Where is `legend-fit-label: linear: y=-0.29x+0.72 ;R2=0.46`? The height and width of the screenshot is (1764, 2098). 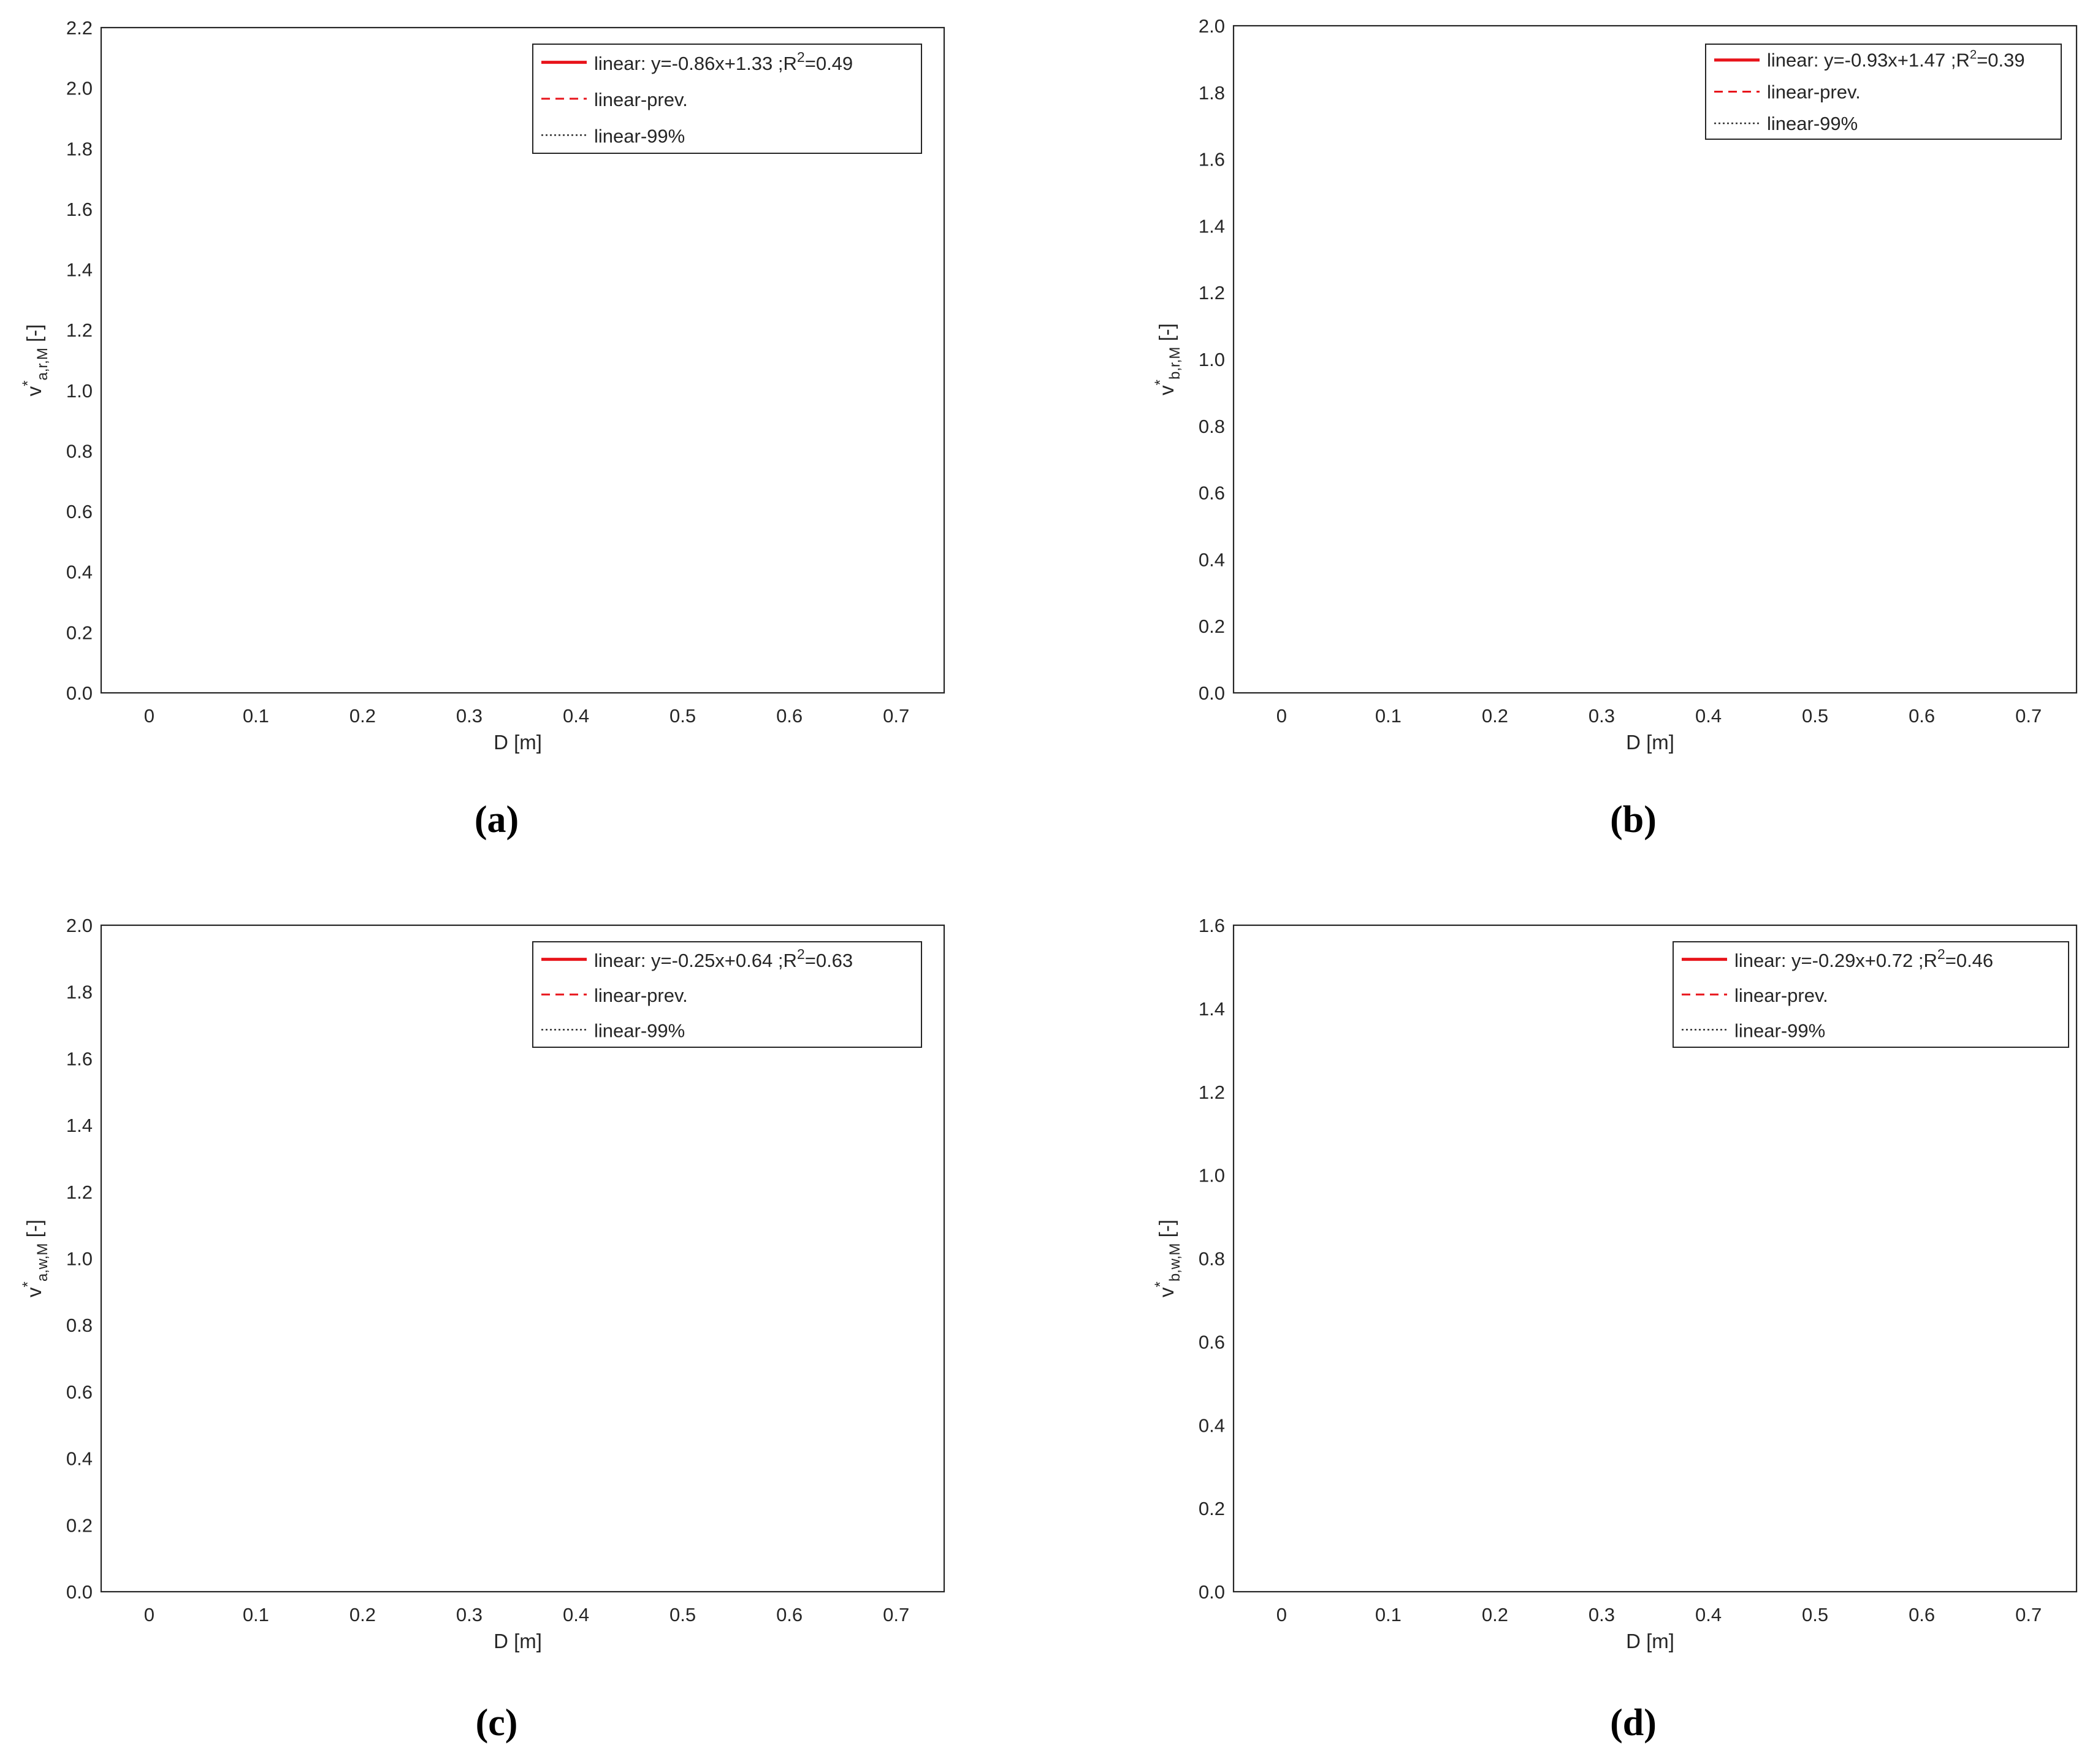 legend-fit-label: linear: y=-0.29x+0.72 ;R2=0.46 is located at coordinates (1863, 958).